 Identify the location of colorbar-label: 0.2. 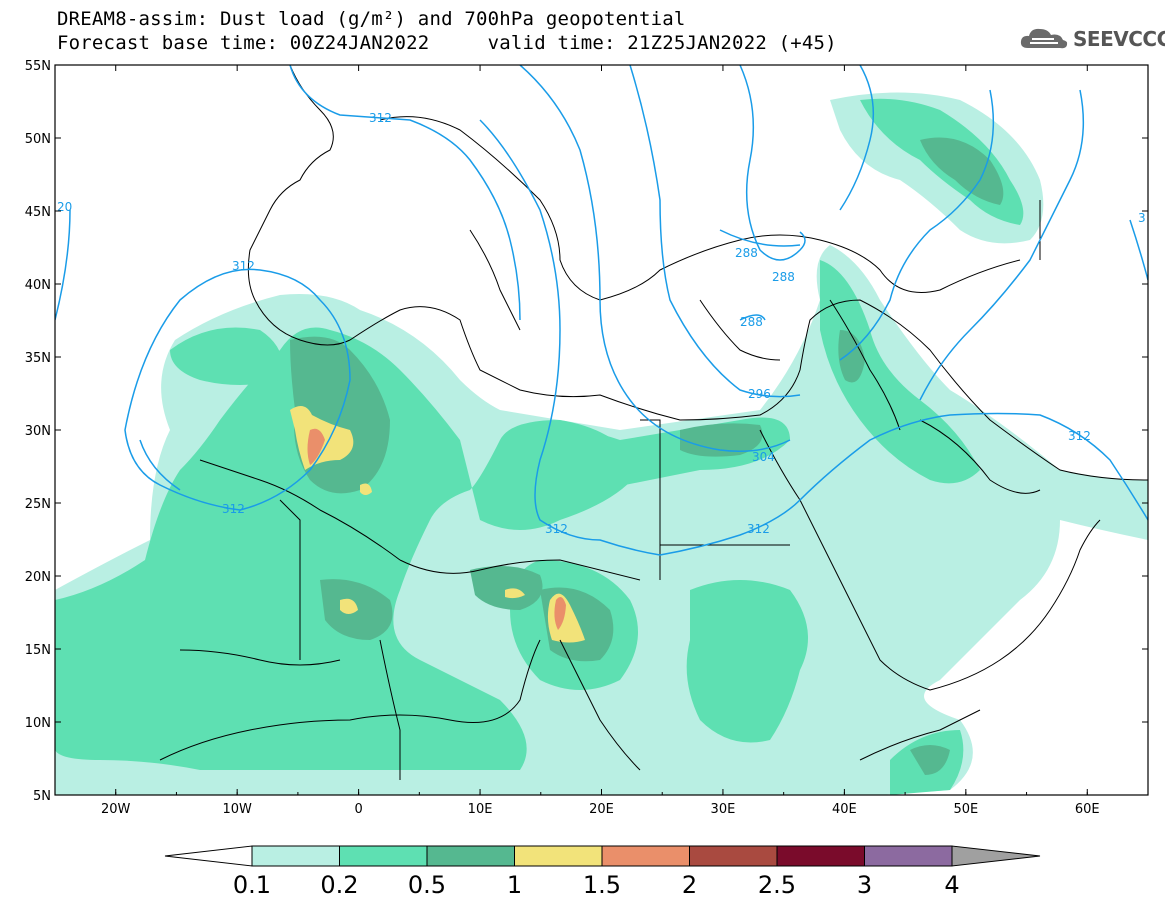
(339, 885).